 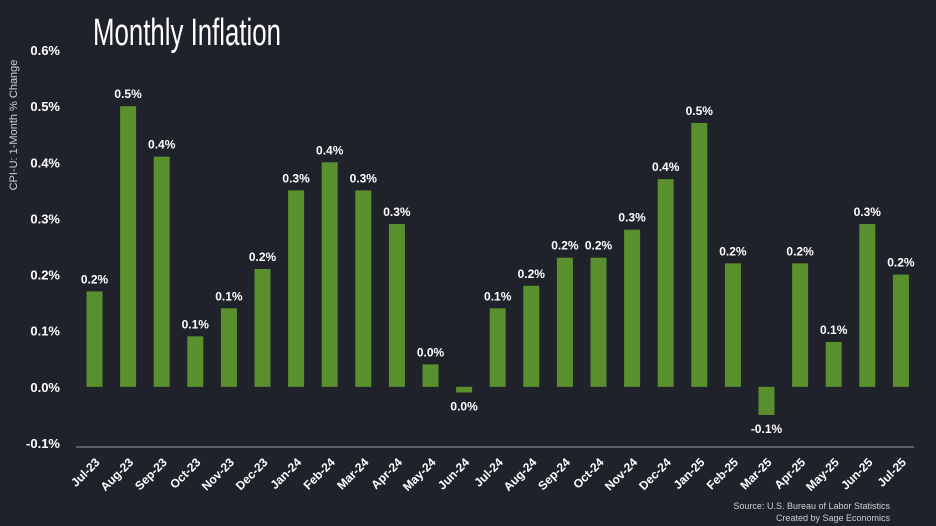 I want to click on x-tick-label: Sep-23, so click(x=151, y=474).